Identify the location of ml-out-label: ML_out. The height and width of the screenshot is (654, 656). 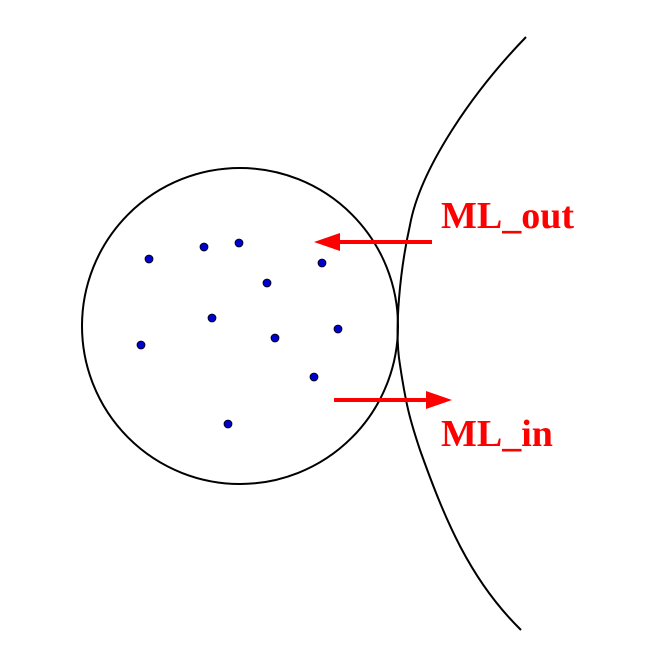
(507, 216).